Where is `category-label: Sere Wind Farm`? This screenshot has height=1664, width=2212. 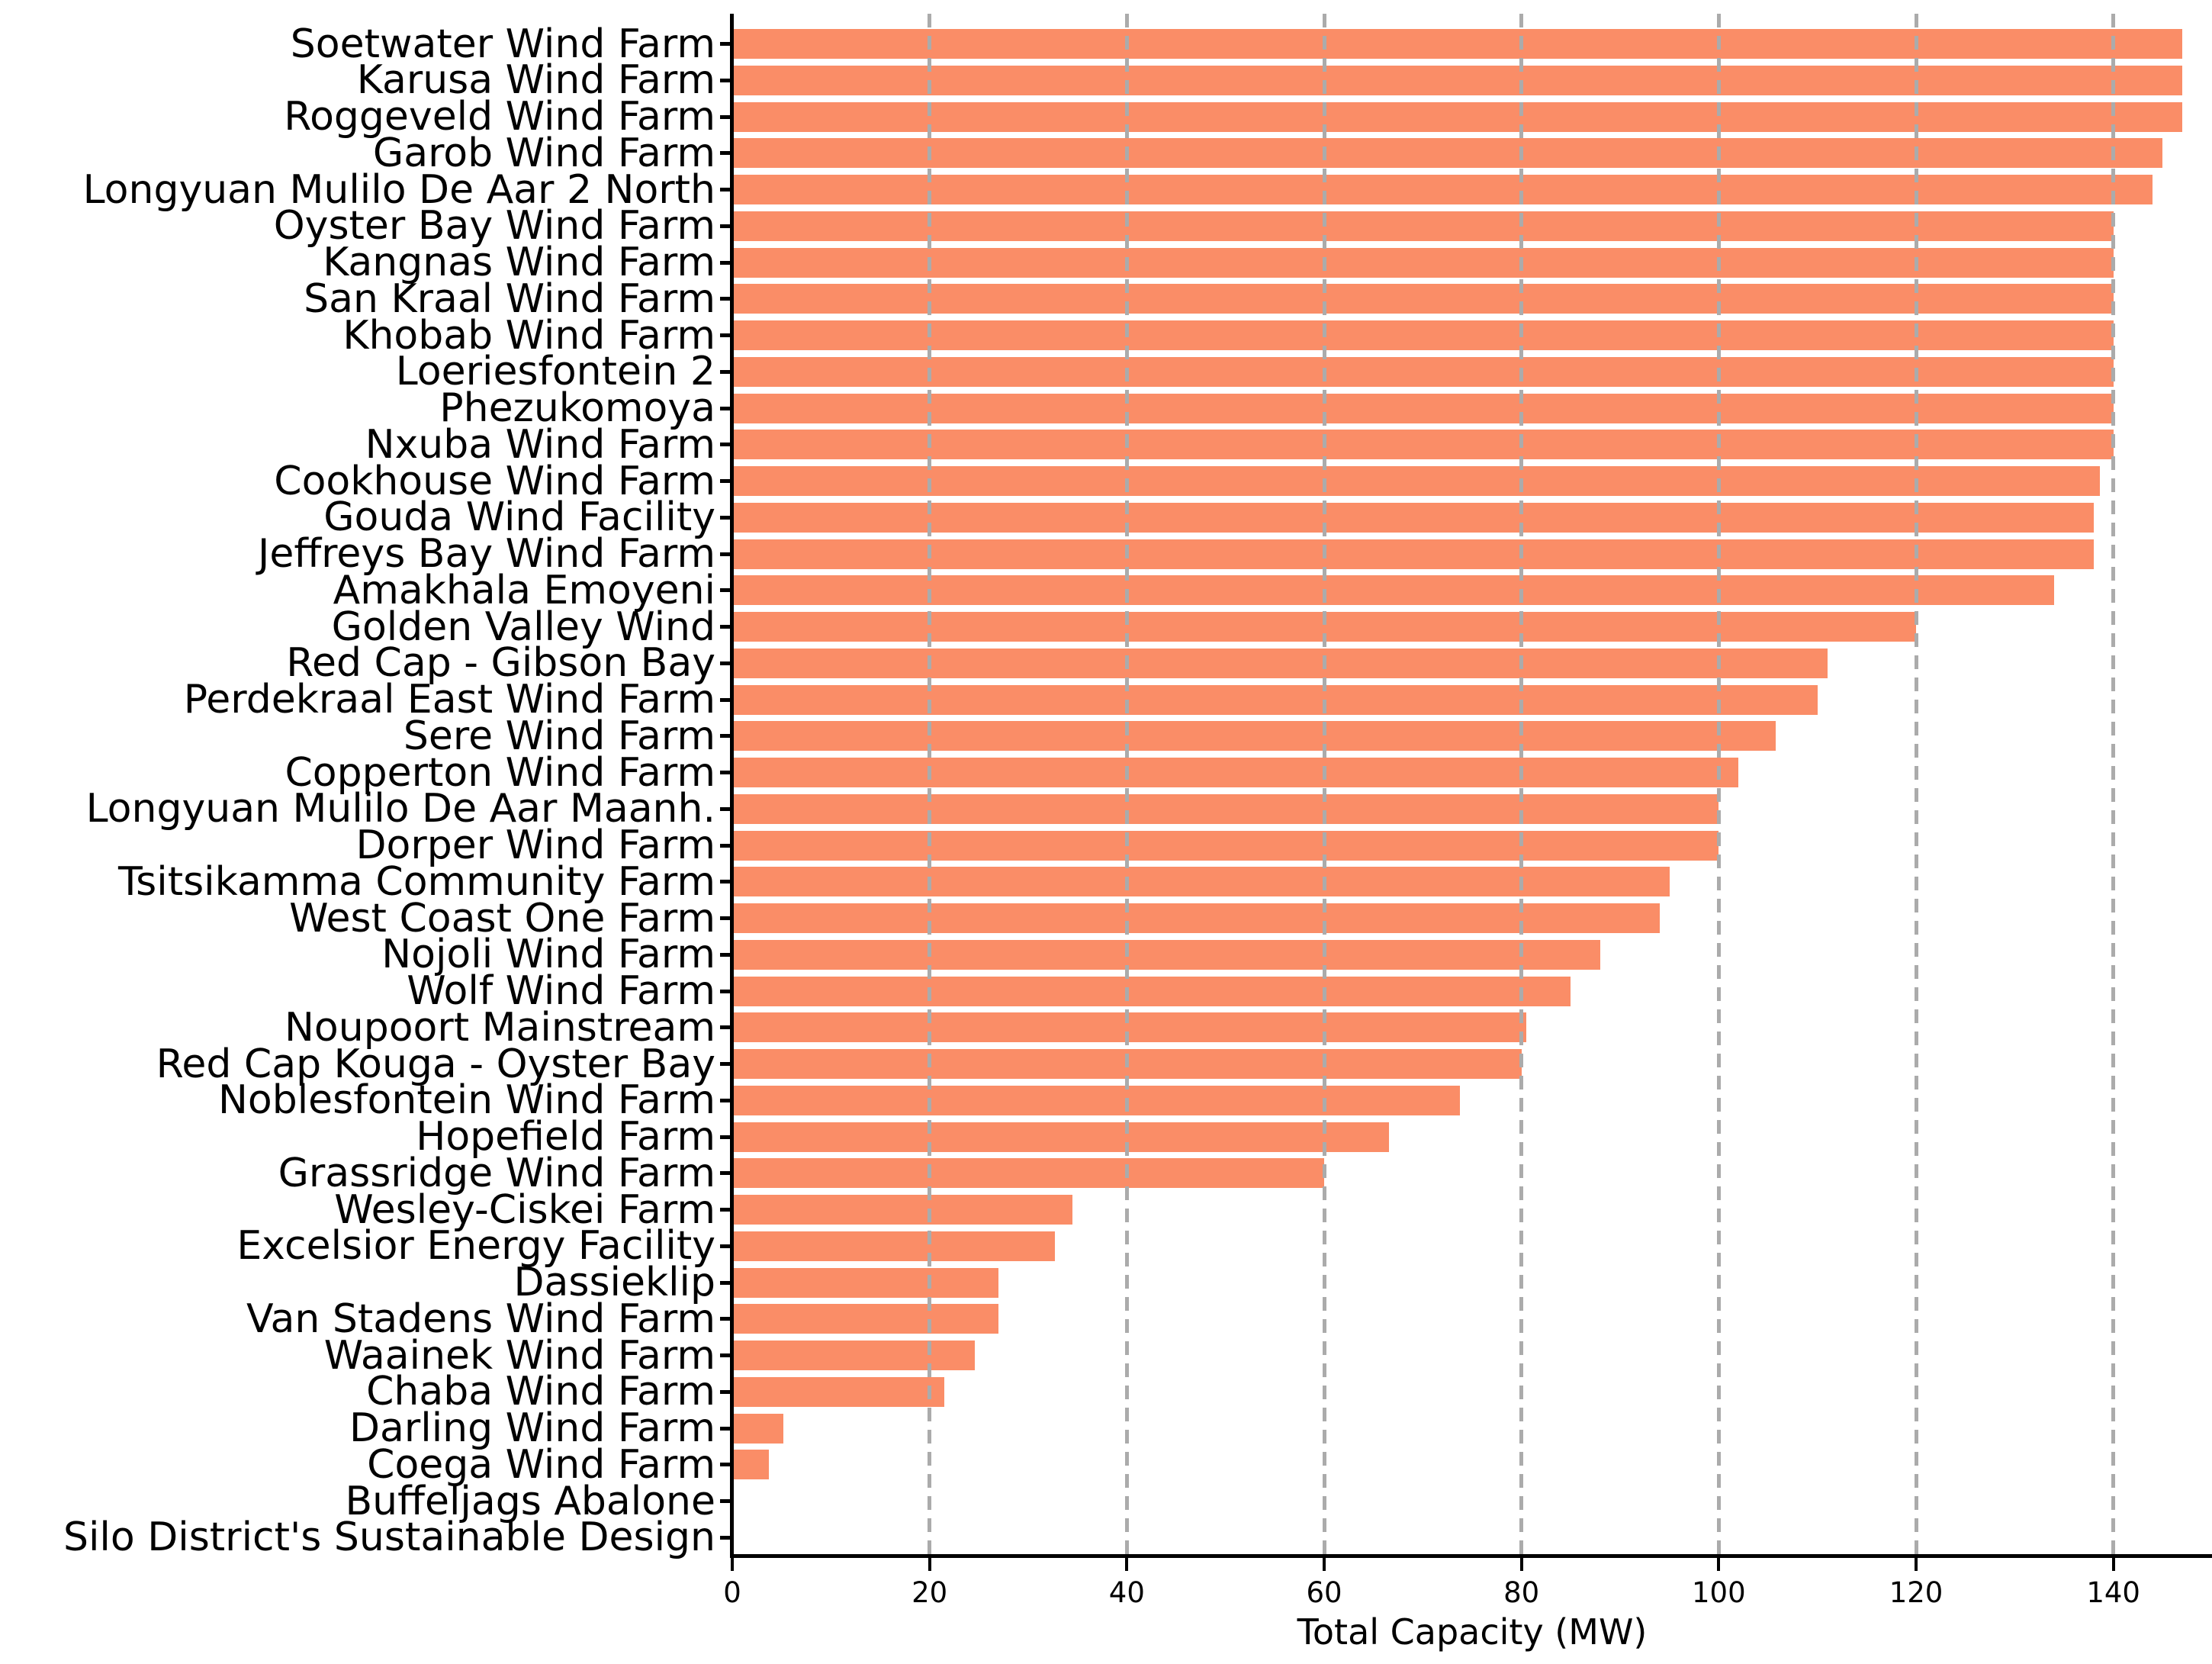
category-label: Sere Wind Farm is located at coordinates (559, 736).